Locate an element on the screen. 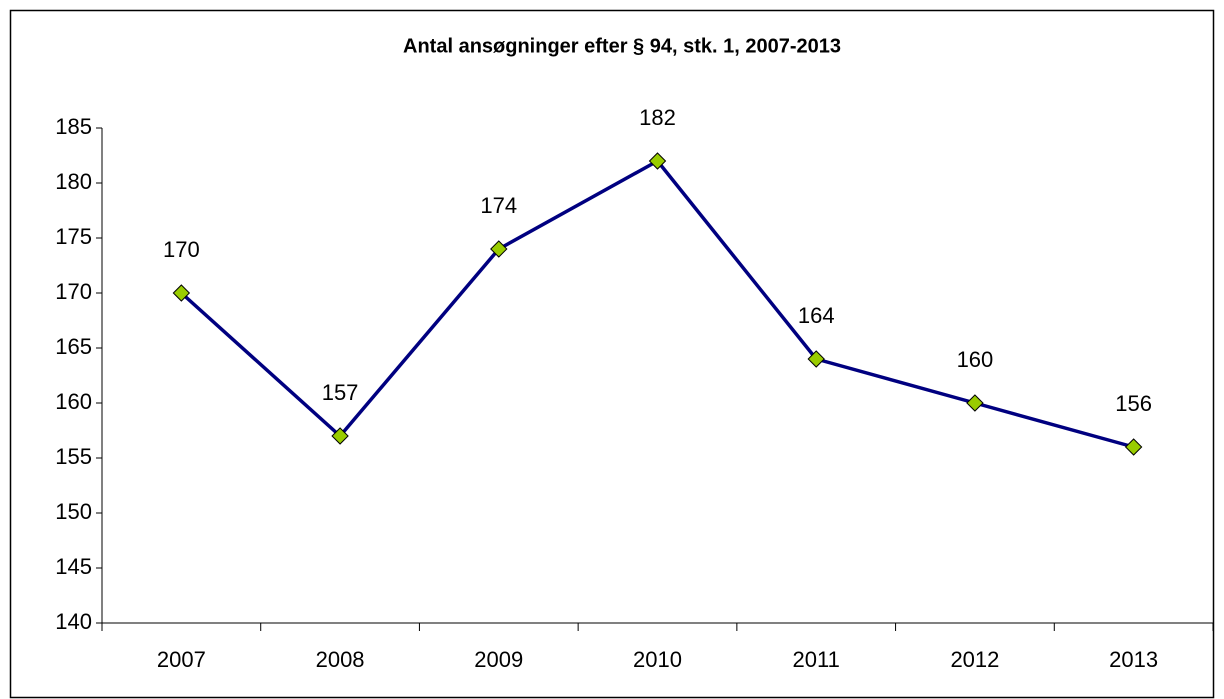  y-tick-label: 140 is located at coordinates (73, 621).